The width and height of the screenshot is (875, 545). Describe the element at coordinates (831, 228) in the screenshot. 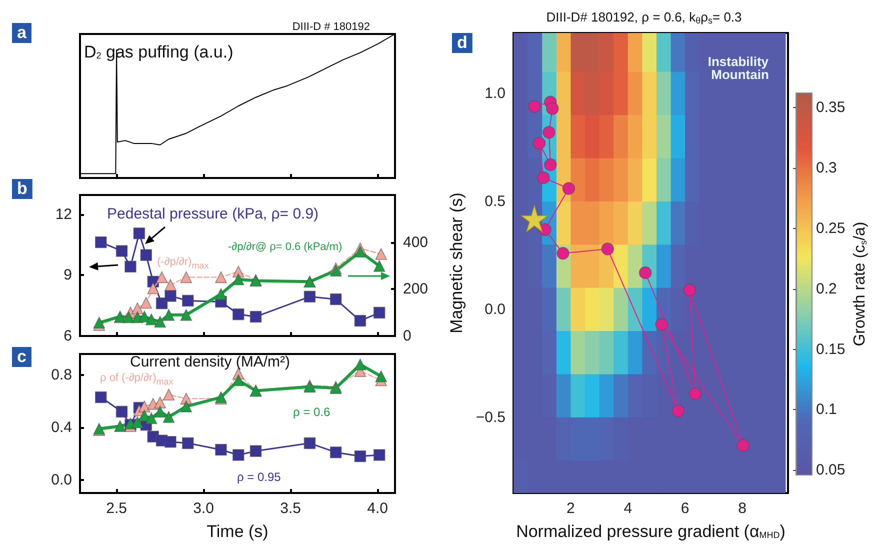

I see `color-bar-label: 0.25` at that location.